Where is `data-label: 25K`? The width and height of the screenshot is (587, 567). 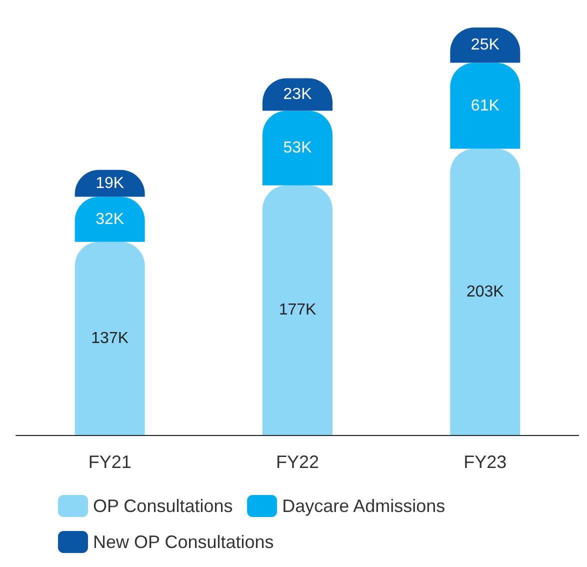 data-label: 25K is located at coordinates (485, 45).